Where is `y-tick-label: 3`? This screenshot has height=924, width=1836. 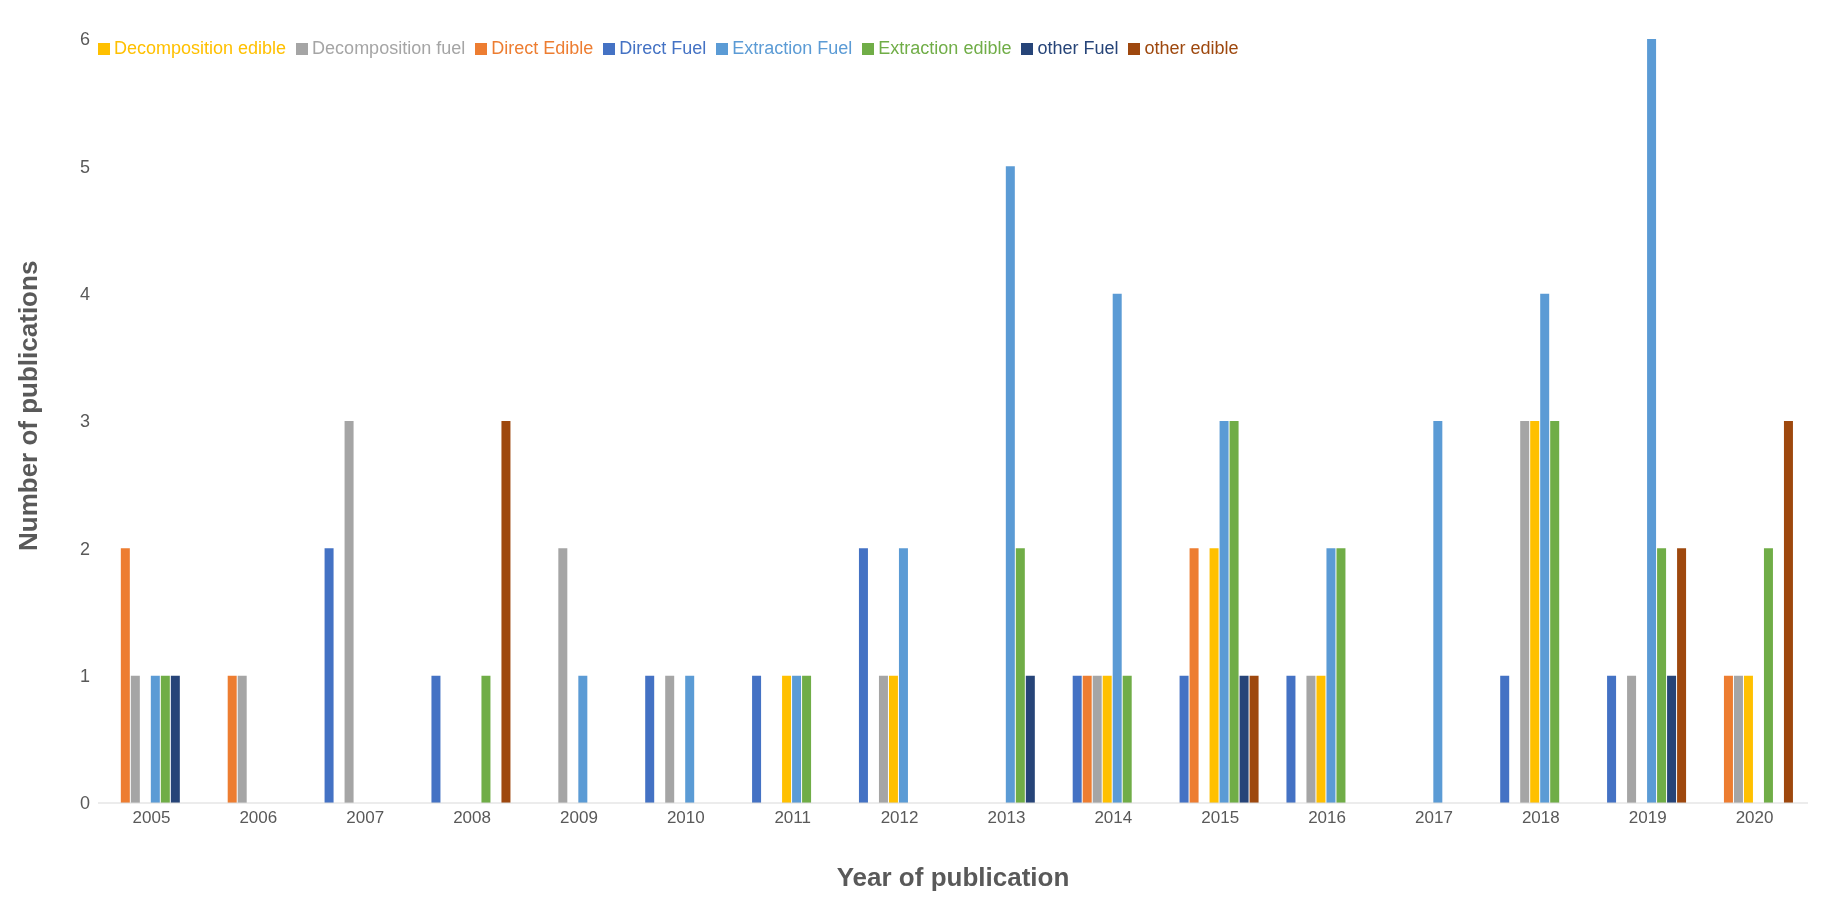 y-tick-label: 3 is located at coordinates (84, 421).